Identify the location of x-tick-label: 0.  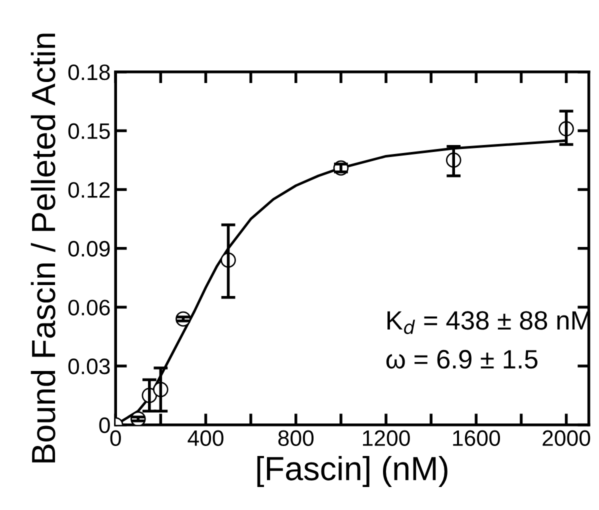
(115, 438).